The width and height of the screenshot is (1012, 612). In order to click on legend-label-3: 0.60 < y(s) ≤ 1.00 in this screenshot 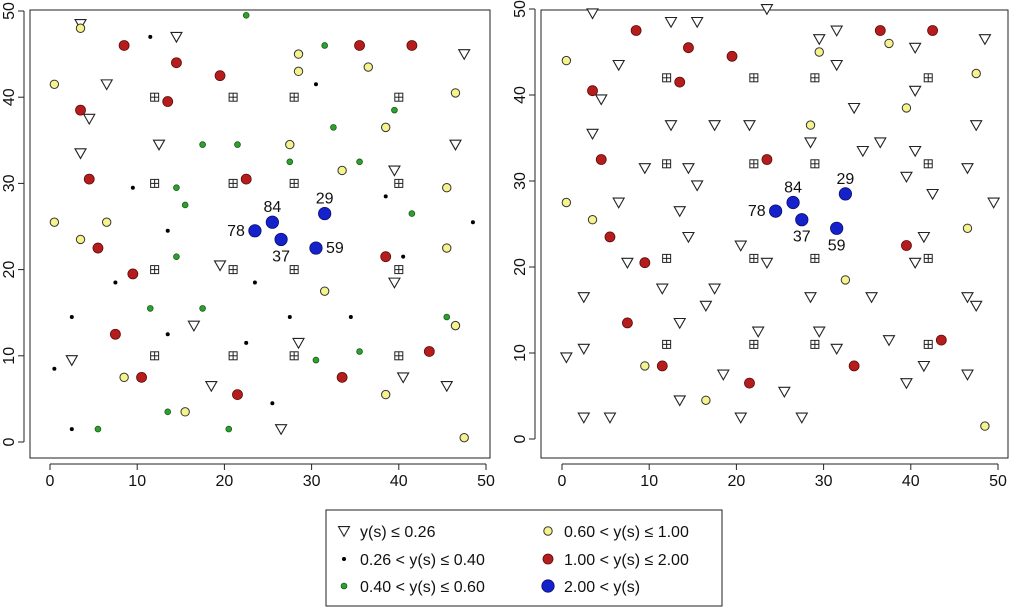, I will do `click(626, 532)`.